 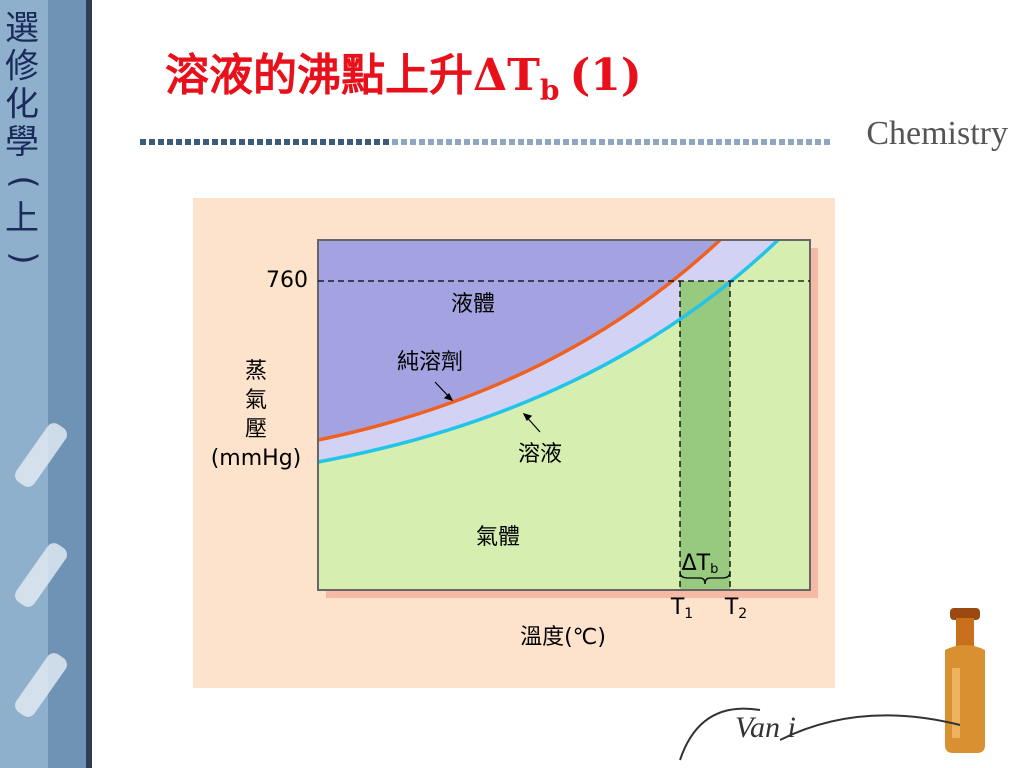 I want to click on delta-brace, so click(x=705, y=578).